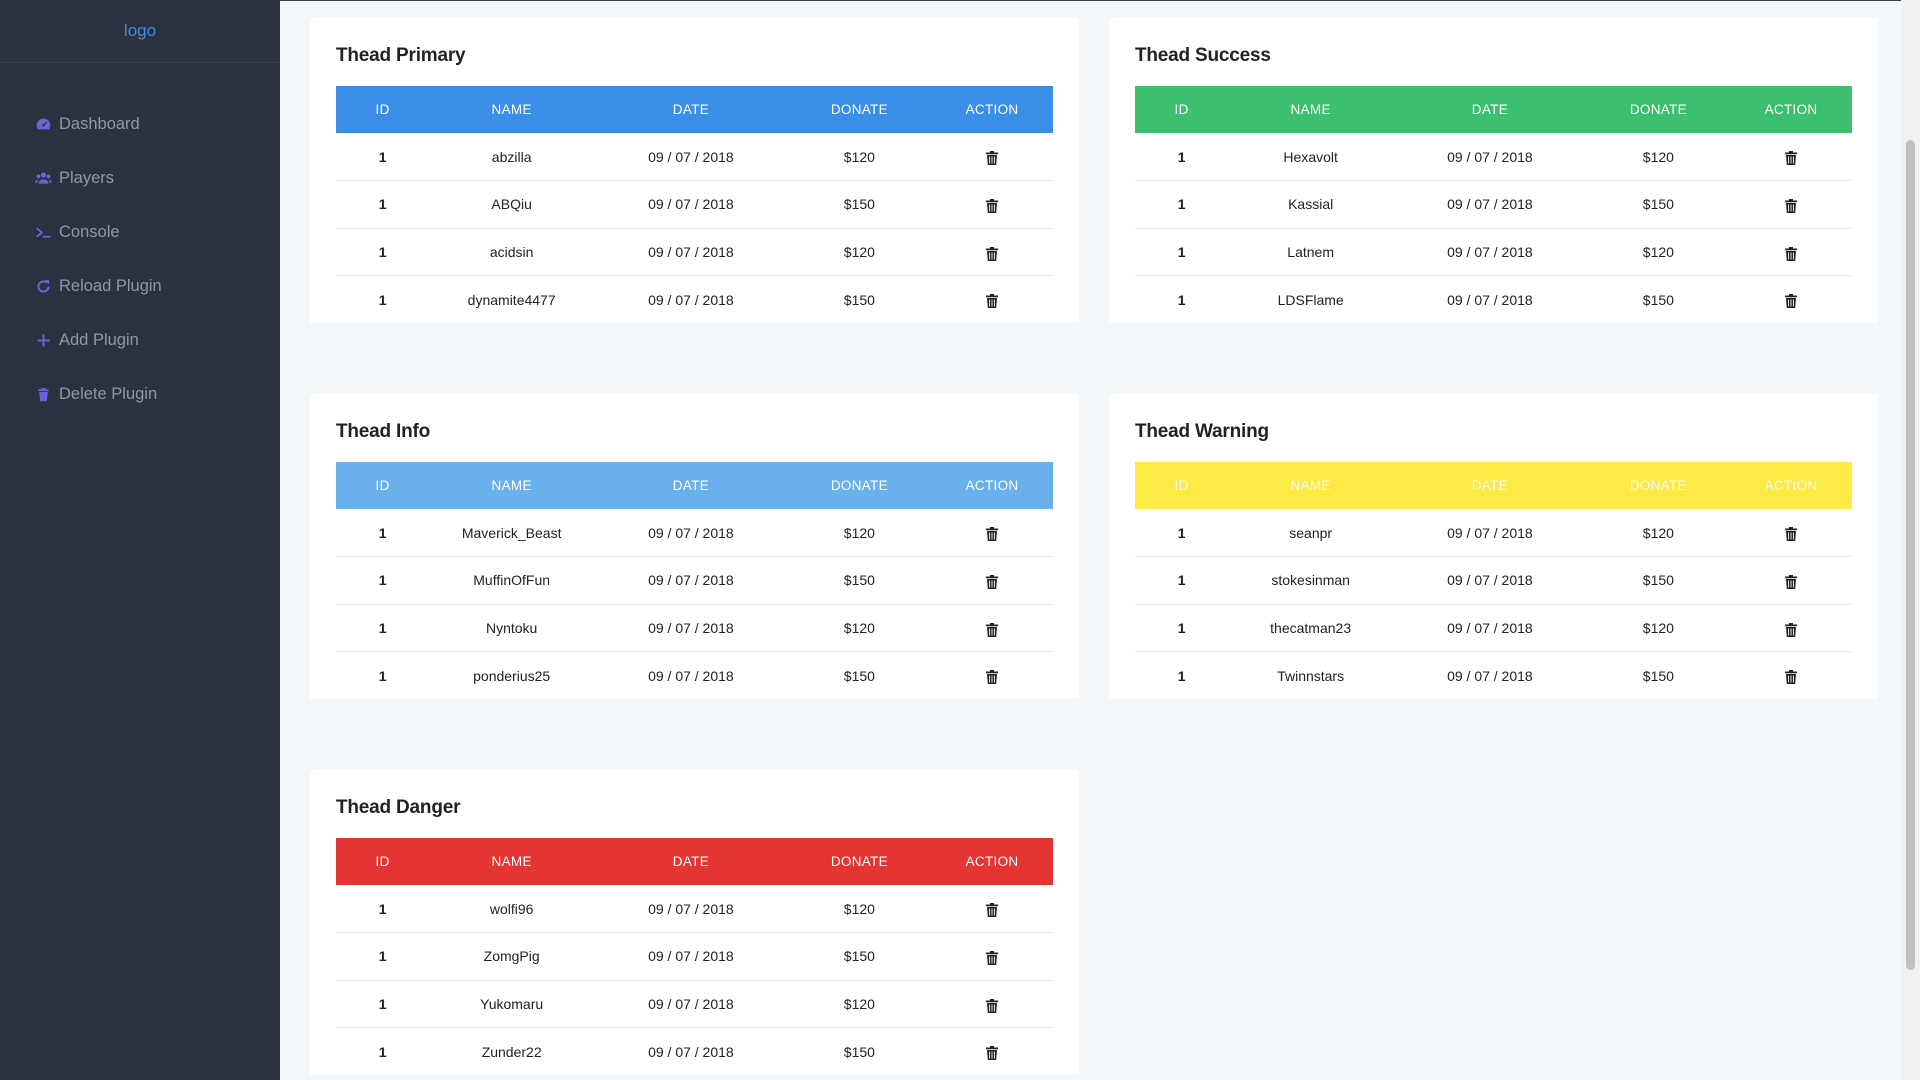 This screenshot has width=1920, height=1080. Describe the element at coordinates (1910, 555) in the screenshot. I see `scrollbar-thumb` at that location.